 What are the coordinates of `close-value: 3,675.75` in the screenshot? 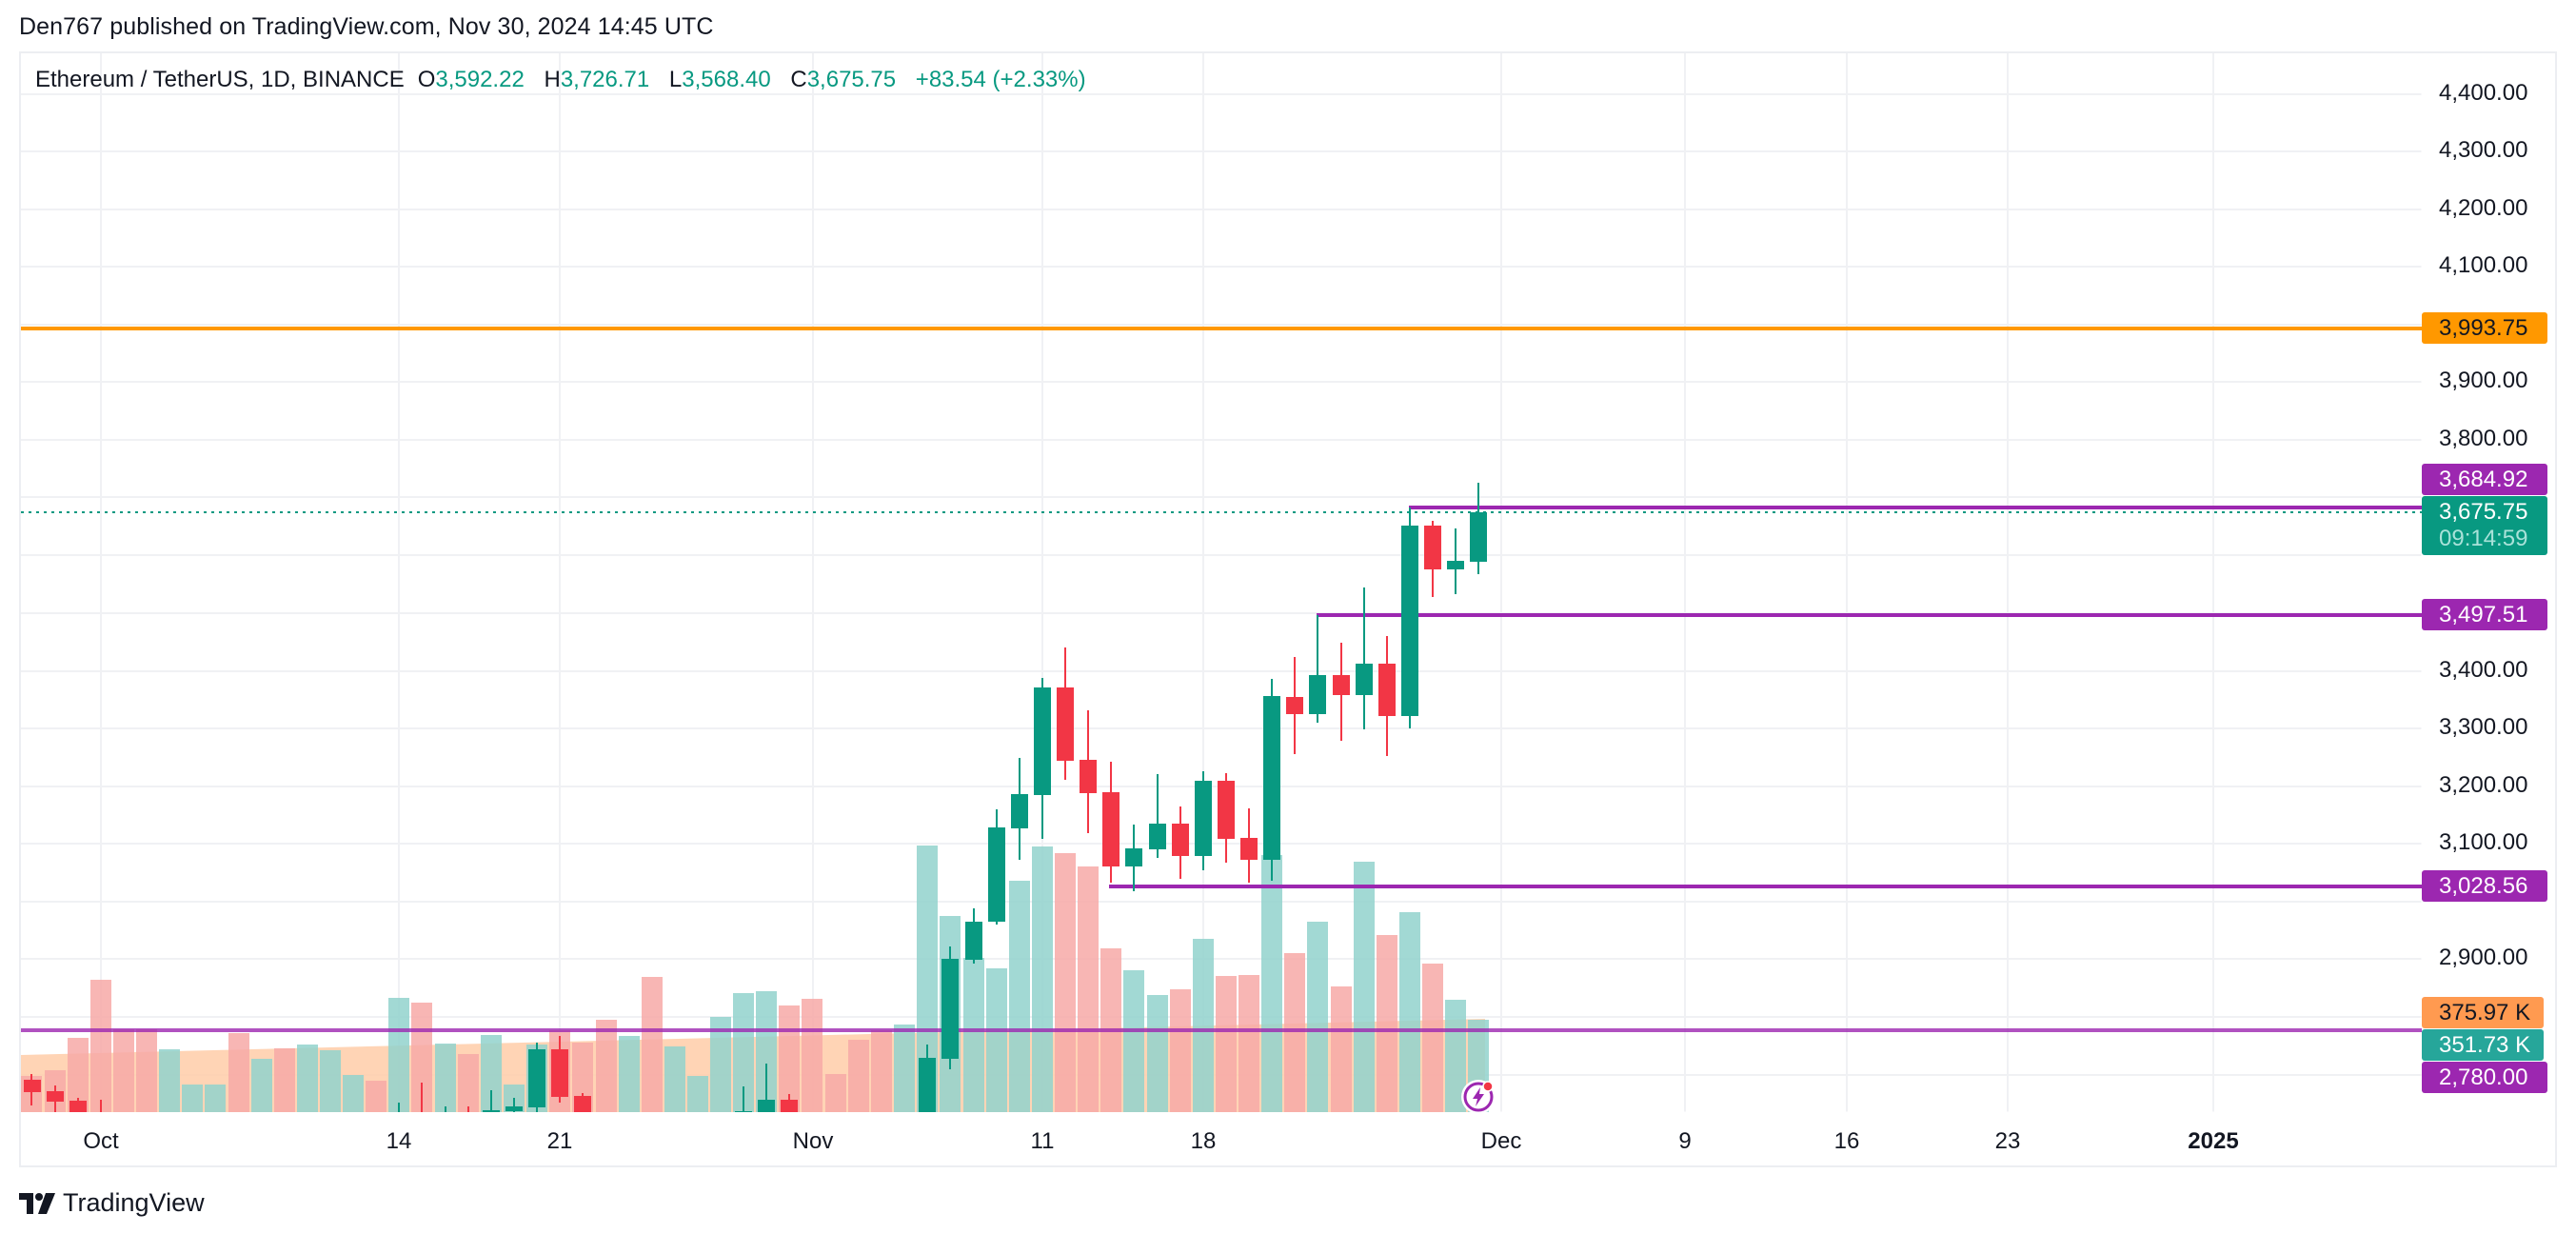 It's located at (852, 79).